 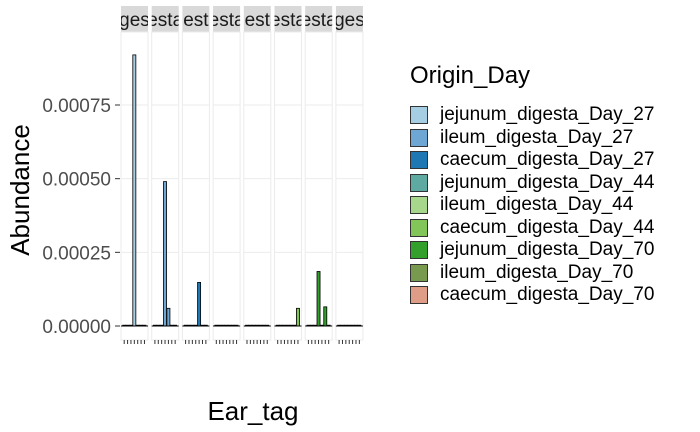 What do you see at coordinates (547, 159) in the screenshot?
I see `legend-label: caecum_digesta_Day_27` at bounding box center [547, 159].